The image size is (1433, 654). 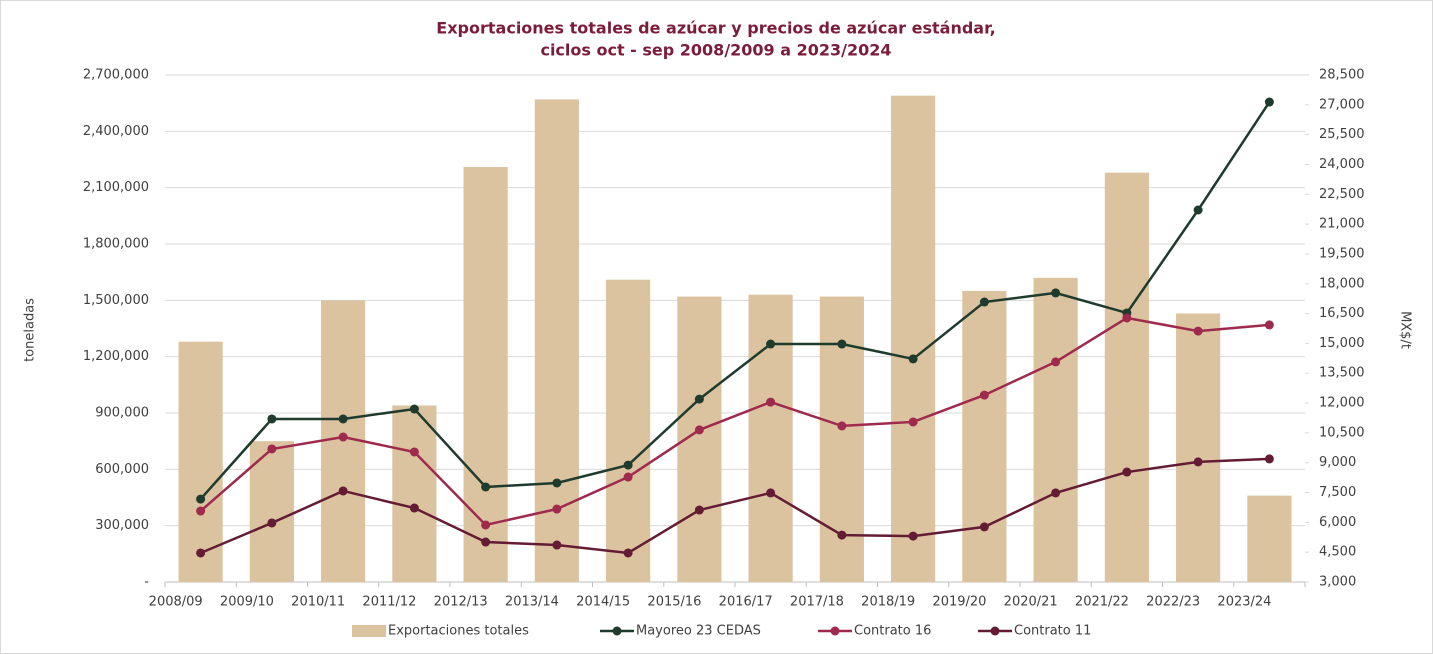 What do you see at coordinates (1337, 552) in the screenshot?
I see `y2-tick-label: 4,500` at bounding box center [1337, 552].